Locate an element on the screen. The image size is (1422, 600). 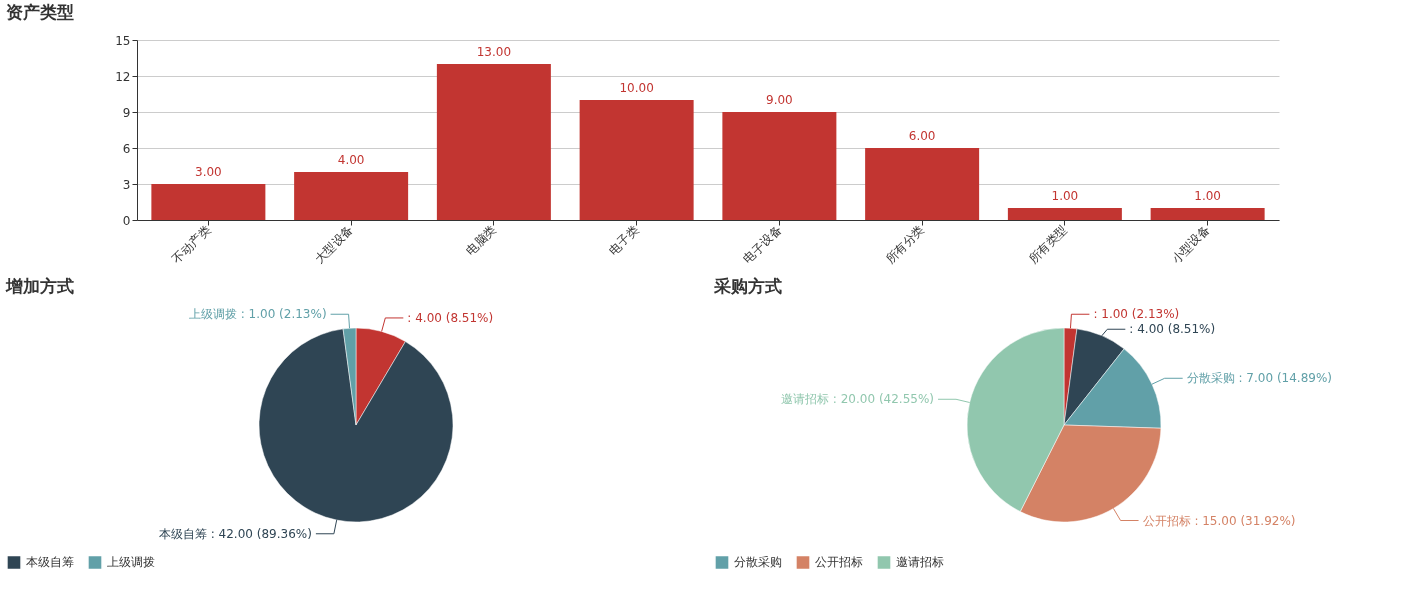
data-label: 4.00 is located at coordinates (351, 160).